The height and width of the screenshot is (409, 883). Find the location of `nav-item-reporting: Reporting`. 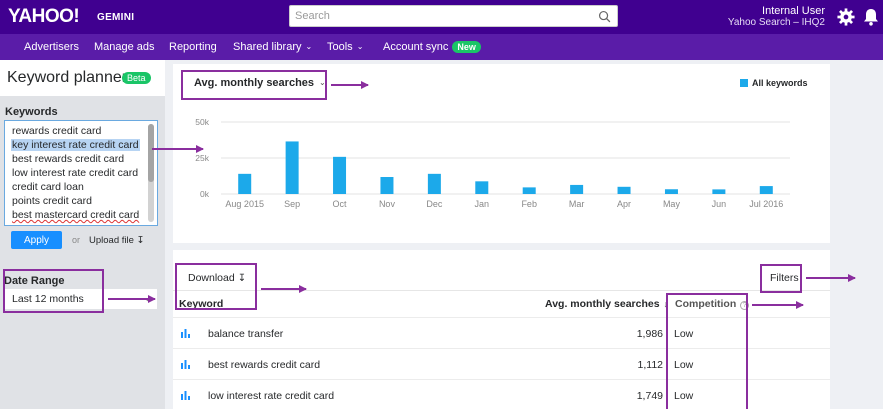

nav-item-reporting: Reporting is located at coordinates (193, 47).